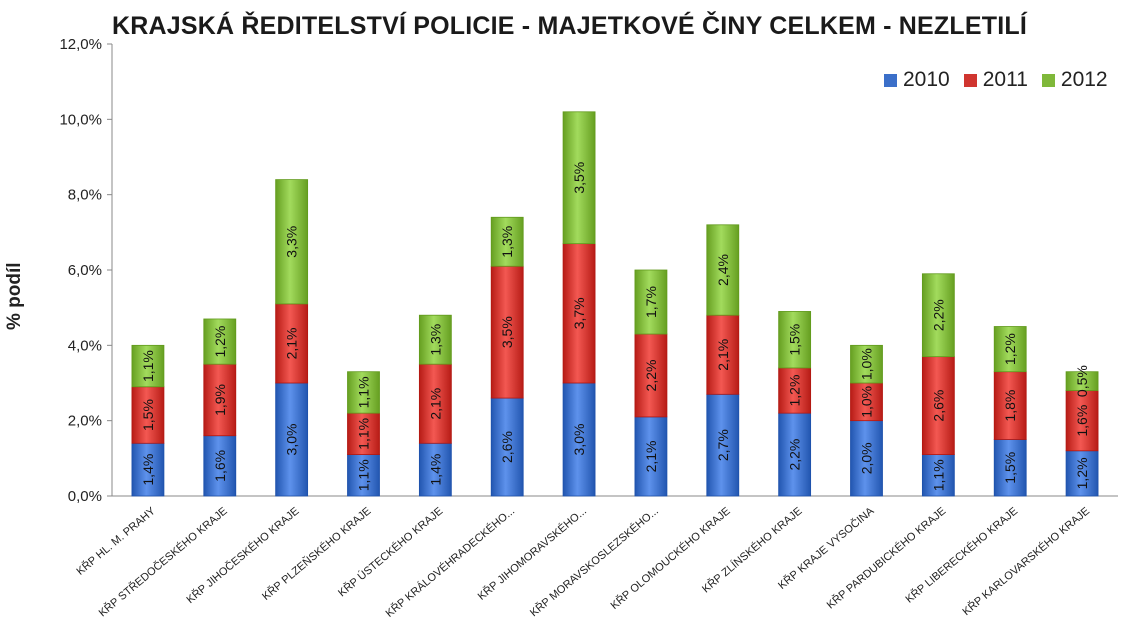 Image resolution: width=1139 pixels, height=643 pixels. Describe the element at coordinates (670, 558) in the screenshot. I see `x-tick-label: KŘP OLOMOUCKÉHO KRAJE` at that location.